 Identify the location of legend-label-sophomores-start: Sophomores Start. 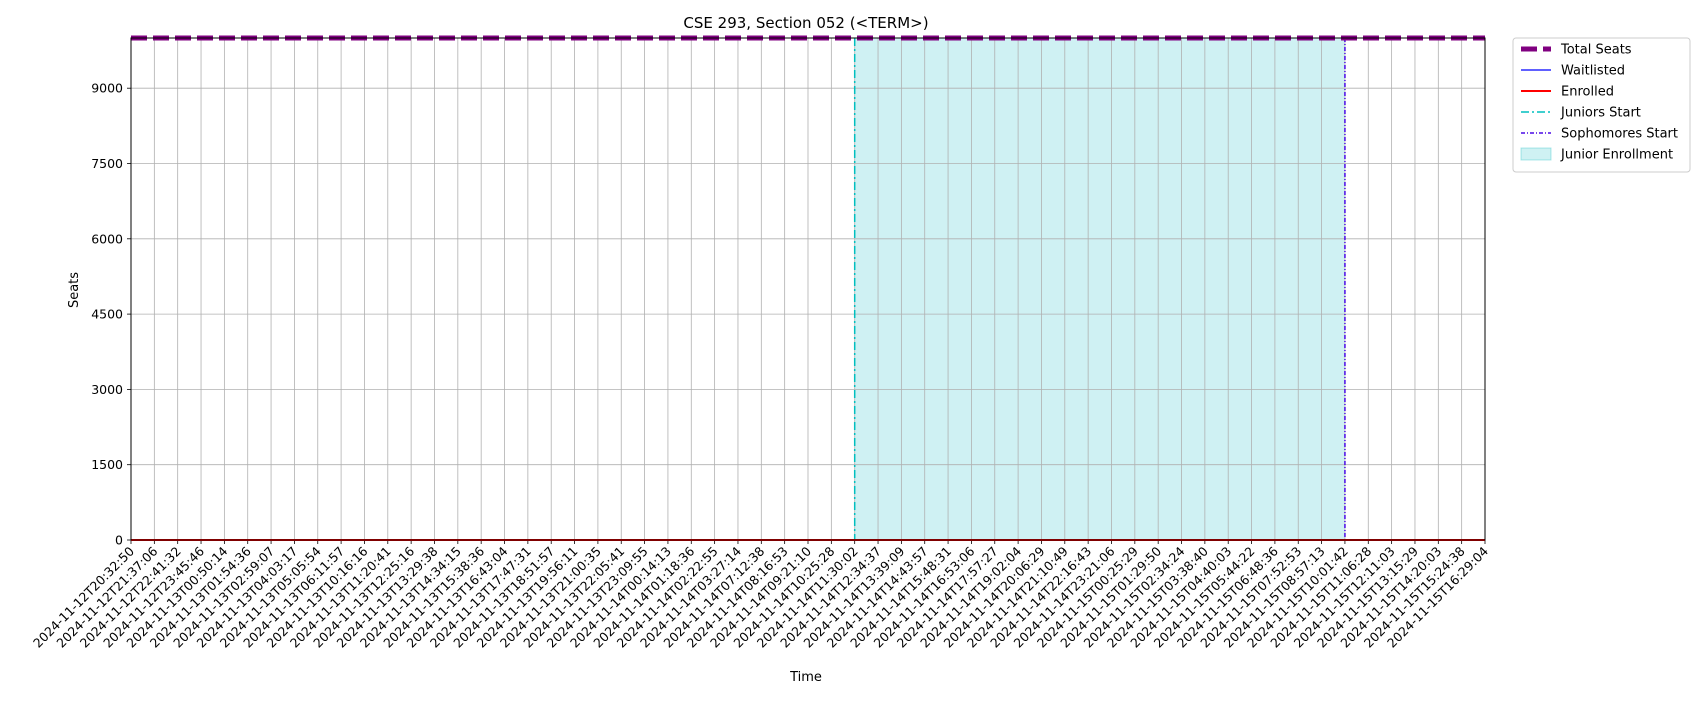
(1619, 134).